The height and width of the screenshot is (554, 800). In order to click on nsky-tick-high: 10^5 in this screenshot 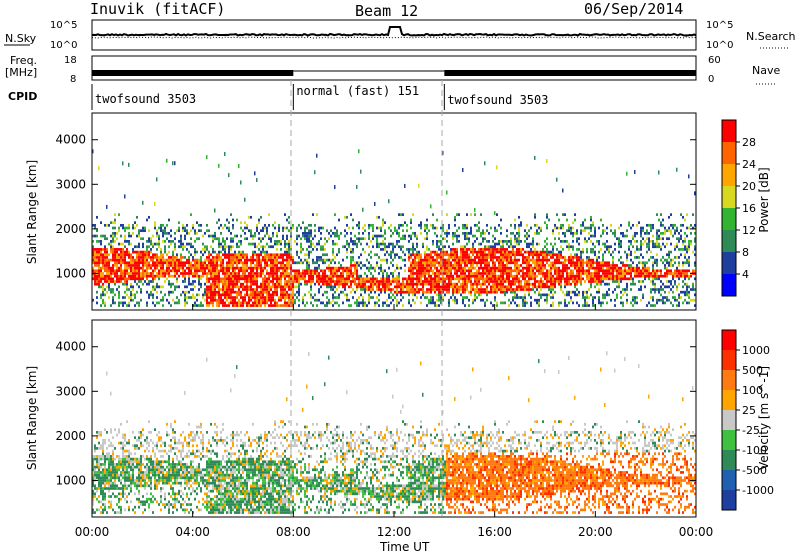, I will do `click(63, 25)`.